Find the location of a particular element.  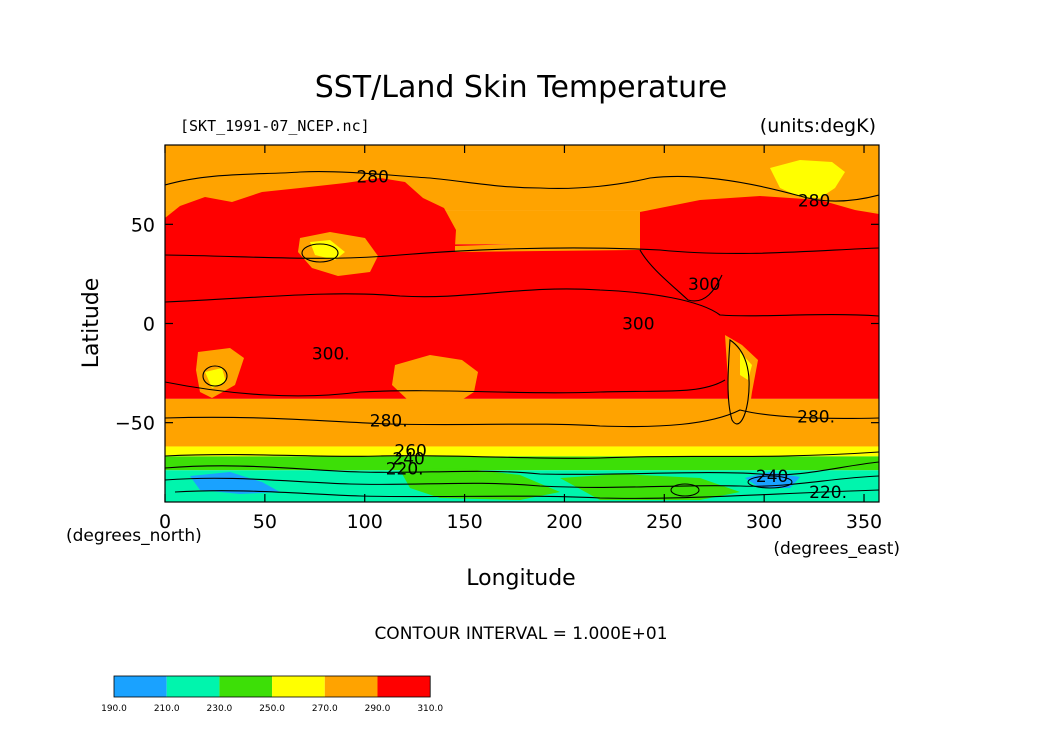

colorbar: 190.0 210.0 230.0 250.0 270.0 290.0 310.0 is located at coordinates (272, 694).